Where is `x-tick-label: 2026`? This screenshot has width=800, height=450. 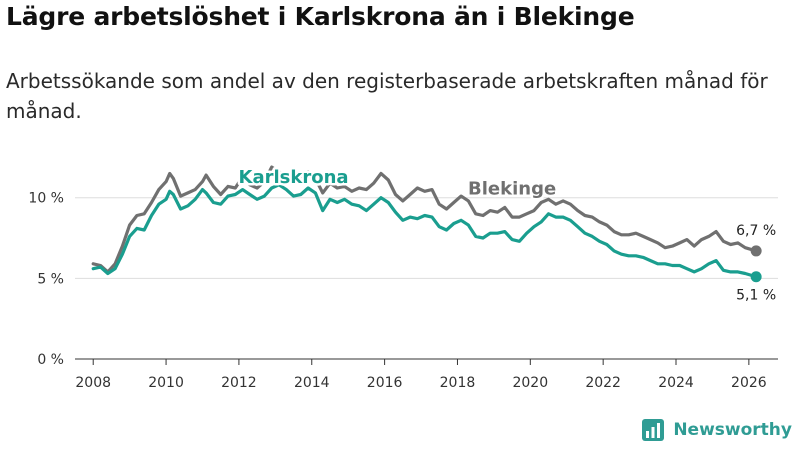
x-tick-label: 2026 is located at coordinates (749, 383).